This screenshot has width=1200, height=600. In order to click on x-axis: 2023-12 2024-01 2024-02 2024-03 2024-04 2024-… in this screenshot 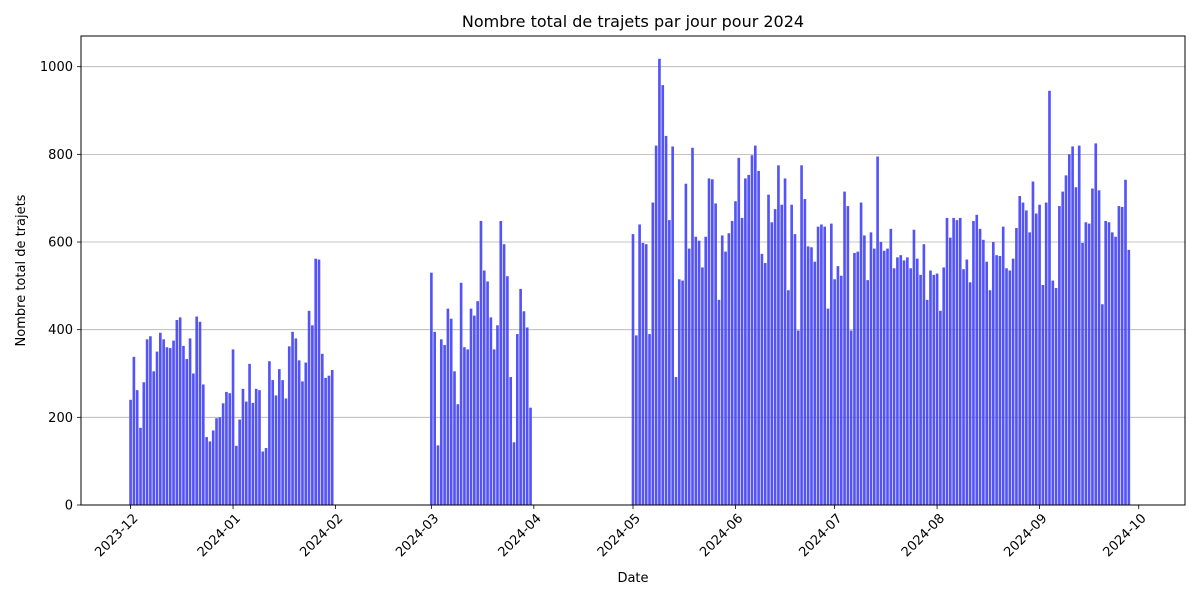, I will do `click(621, 532)`.